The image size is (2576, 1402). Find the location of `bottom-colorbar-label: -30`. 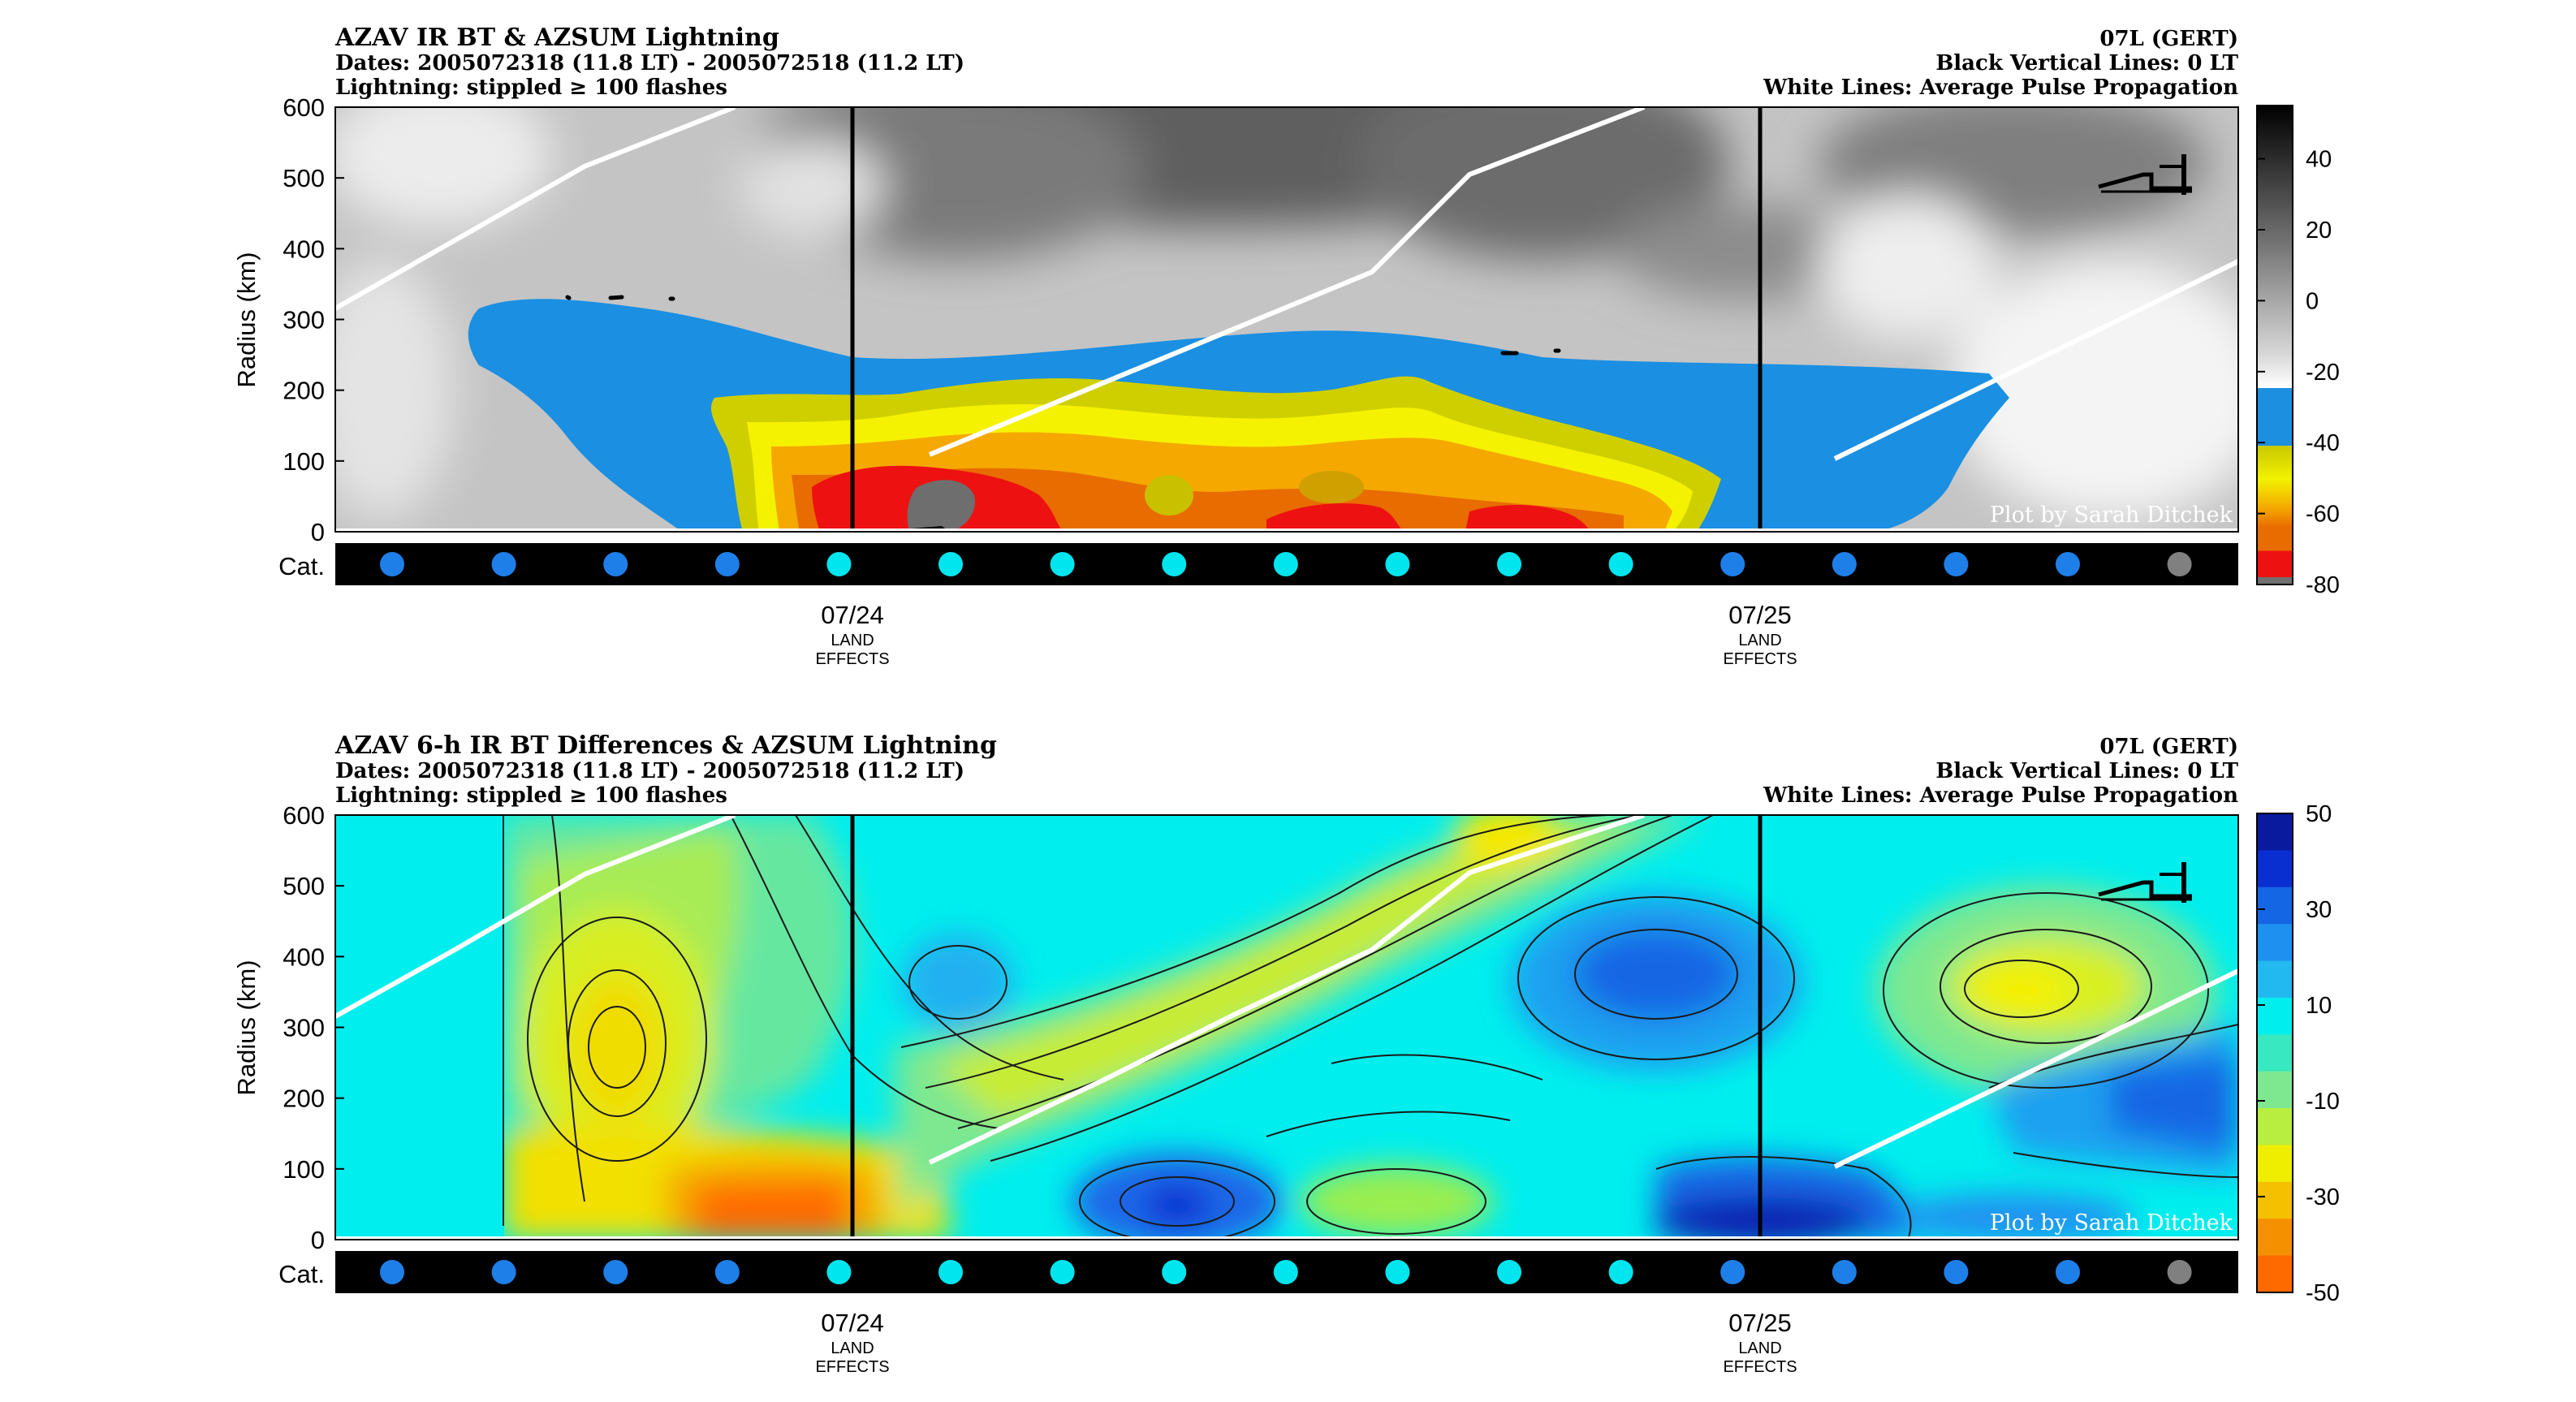

bottom-colorbar-label: -30 is located at coordinates (2323, 1197).